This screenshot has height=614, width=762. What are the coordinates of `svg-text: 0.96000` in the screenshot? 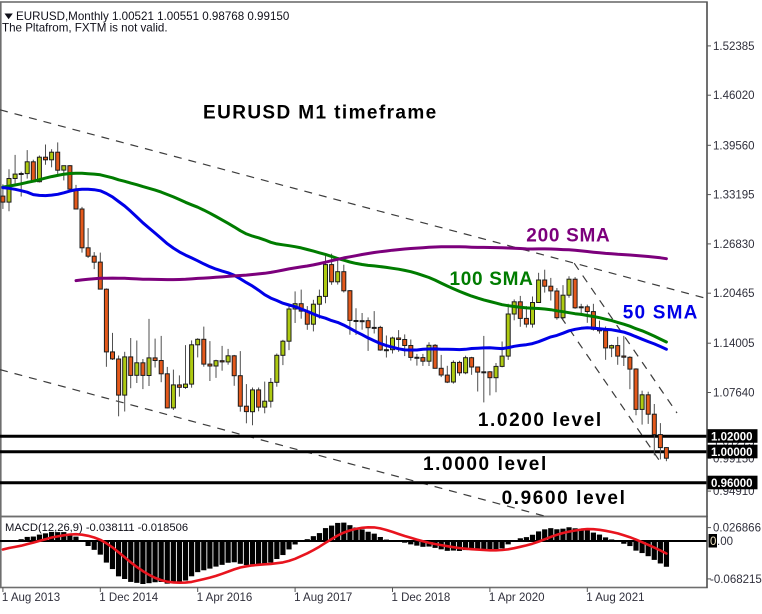 It's located at (732, 484).